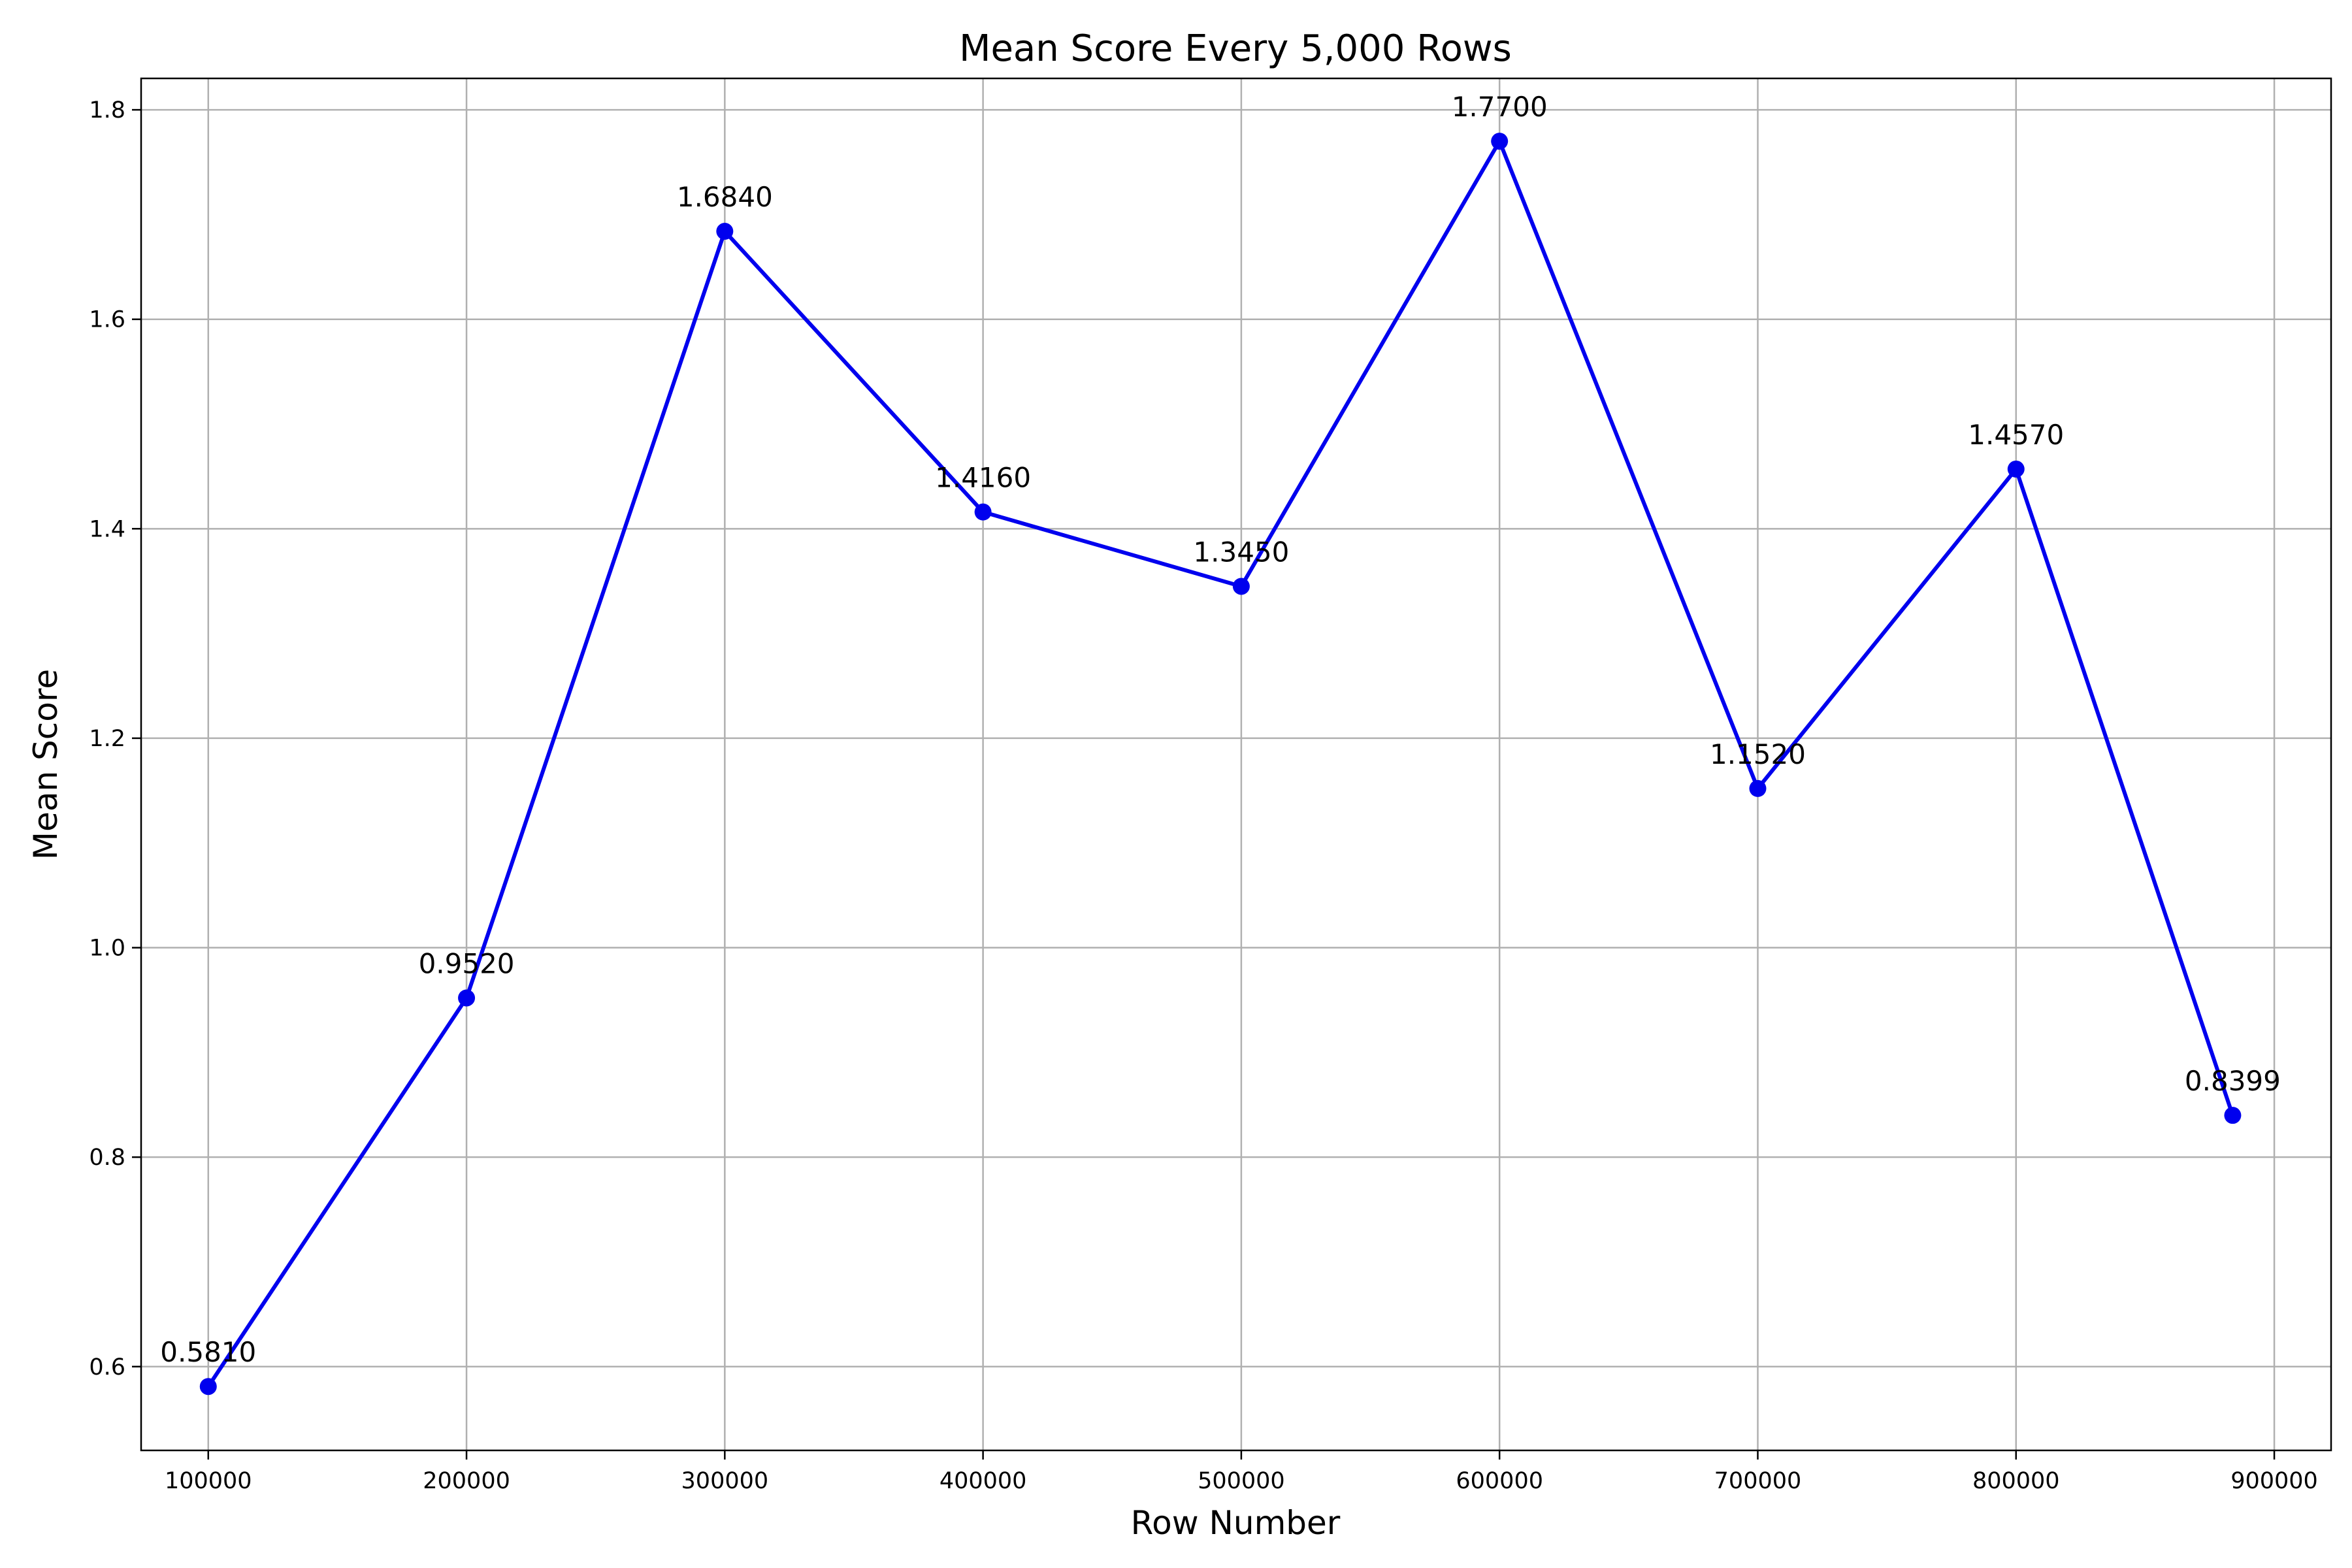 Image resolution: width=2352 pixels, height=1568 pixels. Describe the element at coordinates (208, 1352) in the screenshot. I see `data-label: 0.5810` at that location.